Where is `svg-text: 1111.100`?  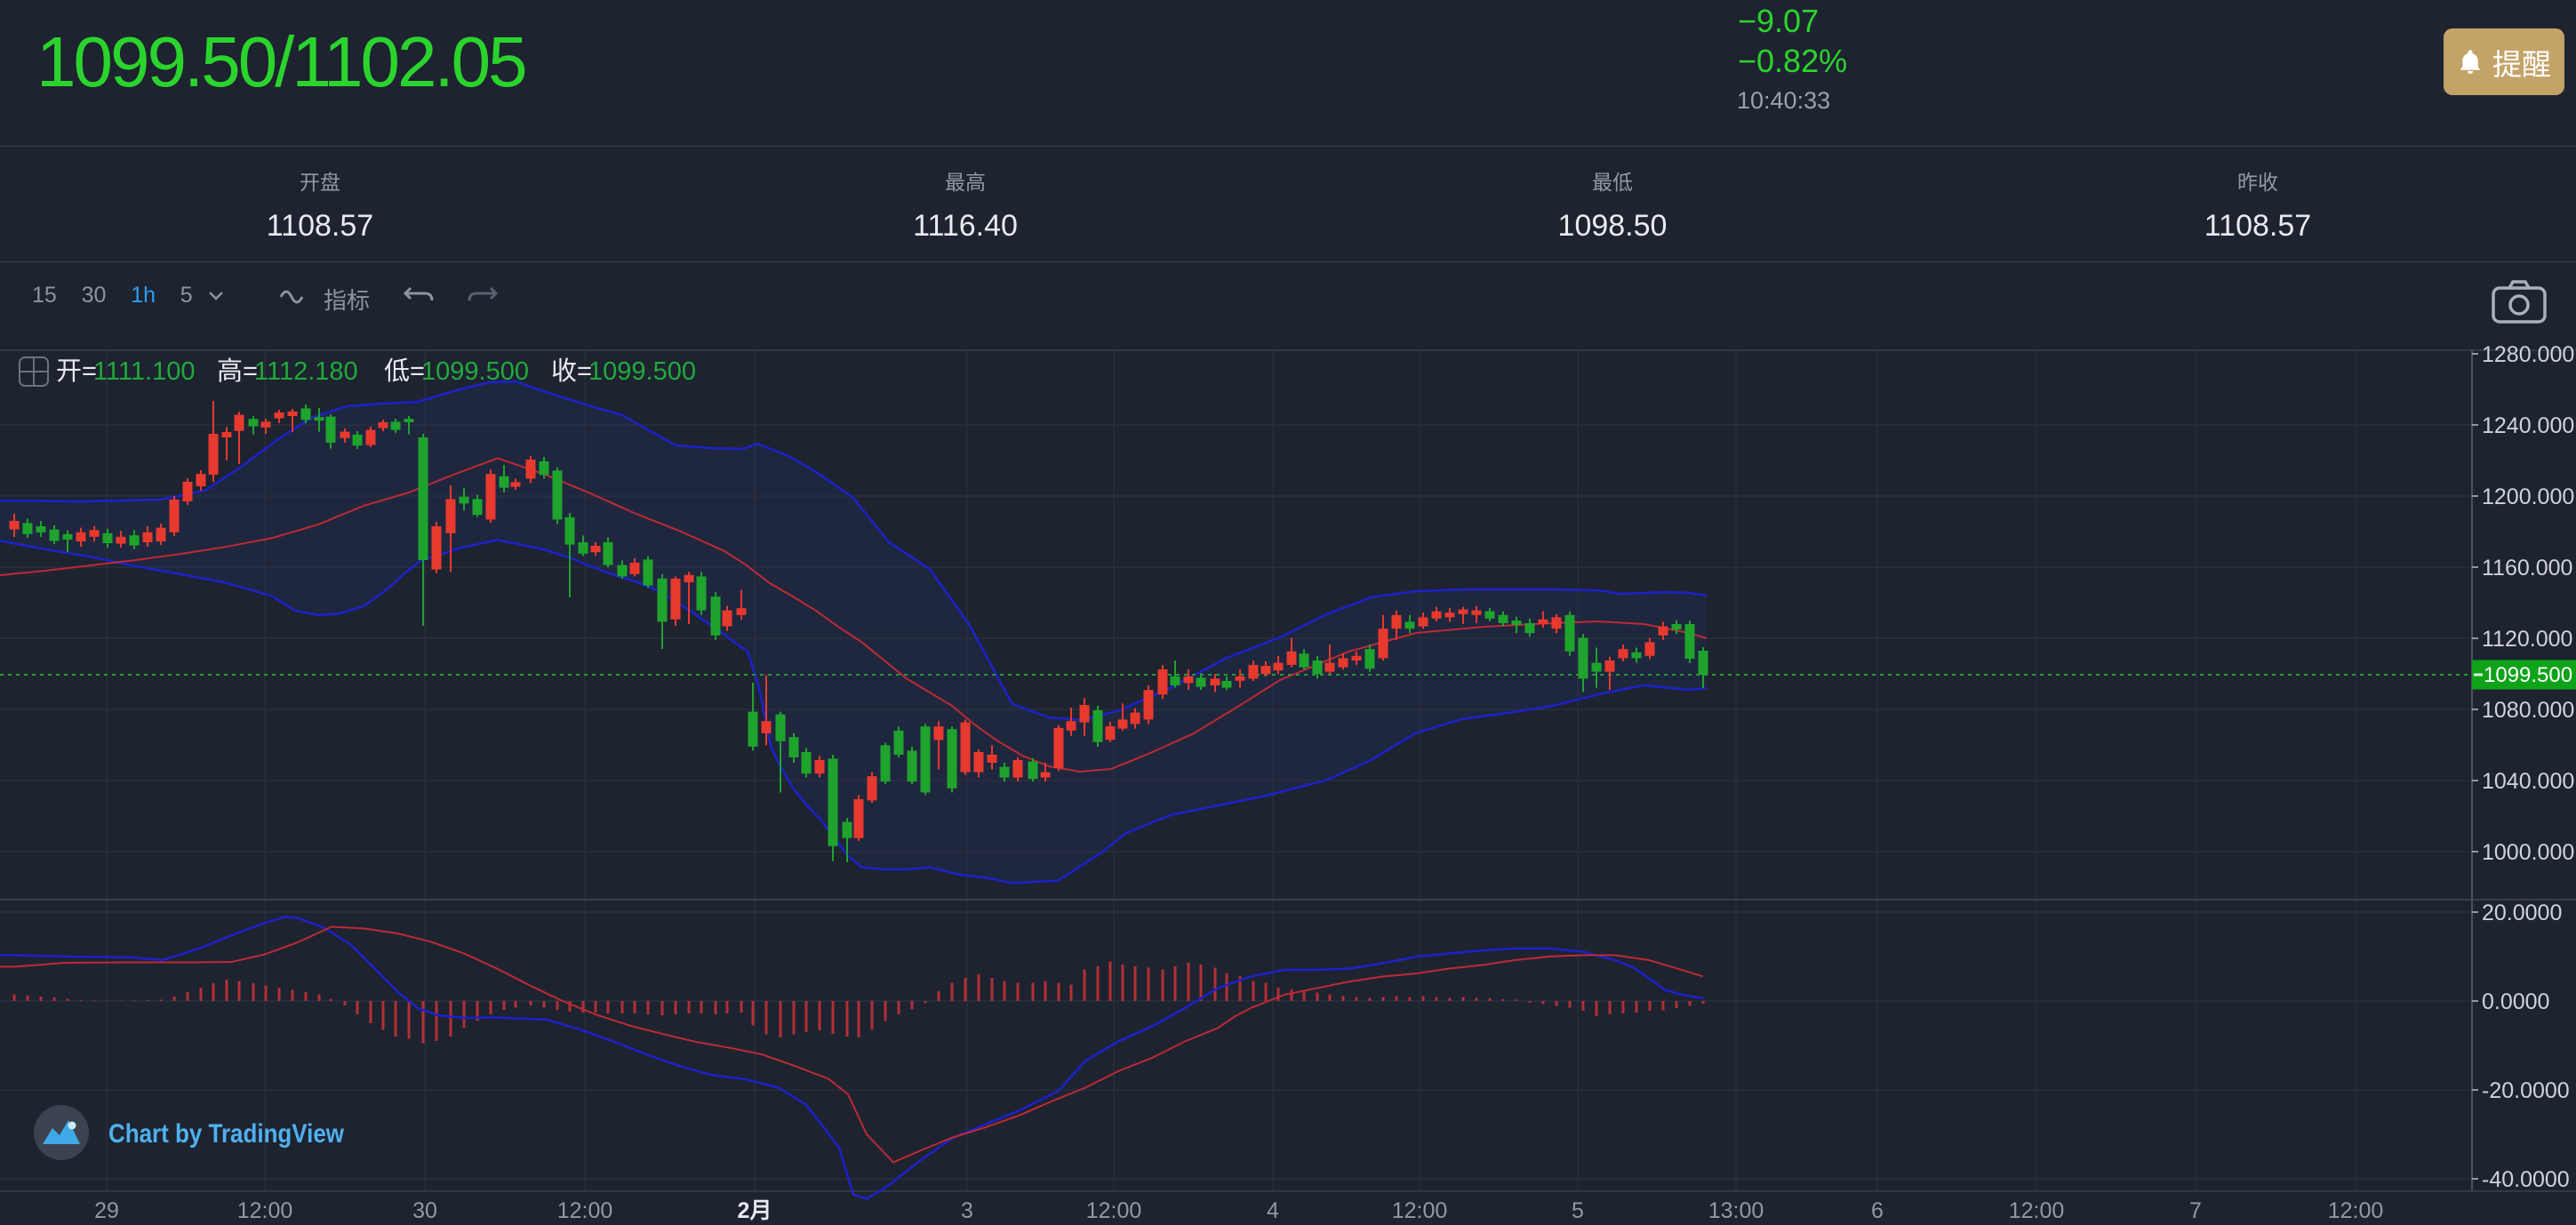
svg-text: 1111.100 is located at coordinates (144, 371).